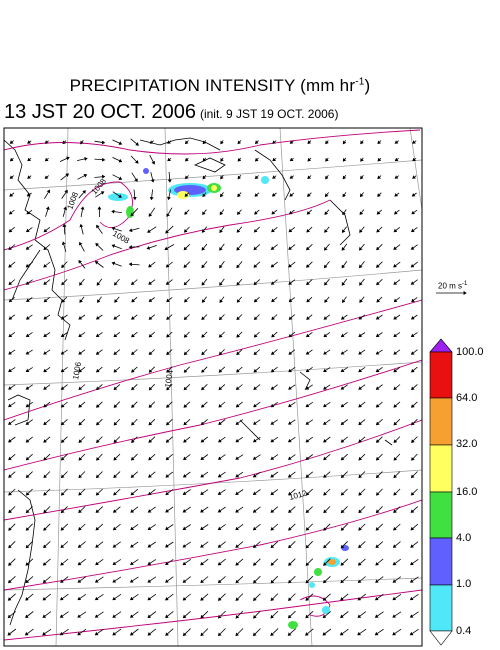  Describe the element at coordinates (121, 237) in the screenshot. I see `isobar-label: 1008` at that location.